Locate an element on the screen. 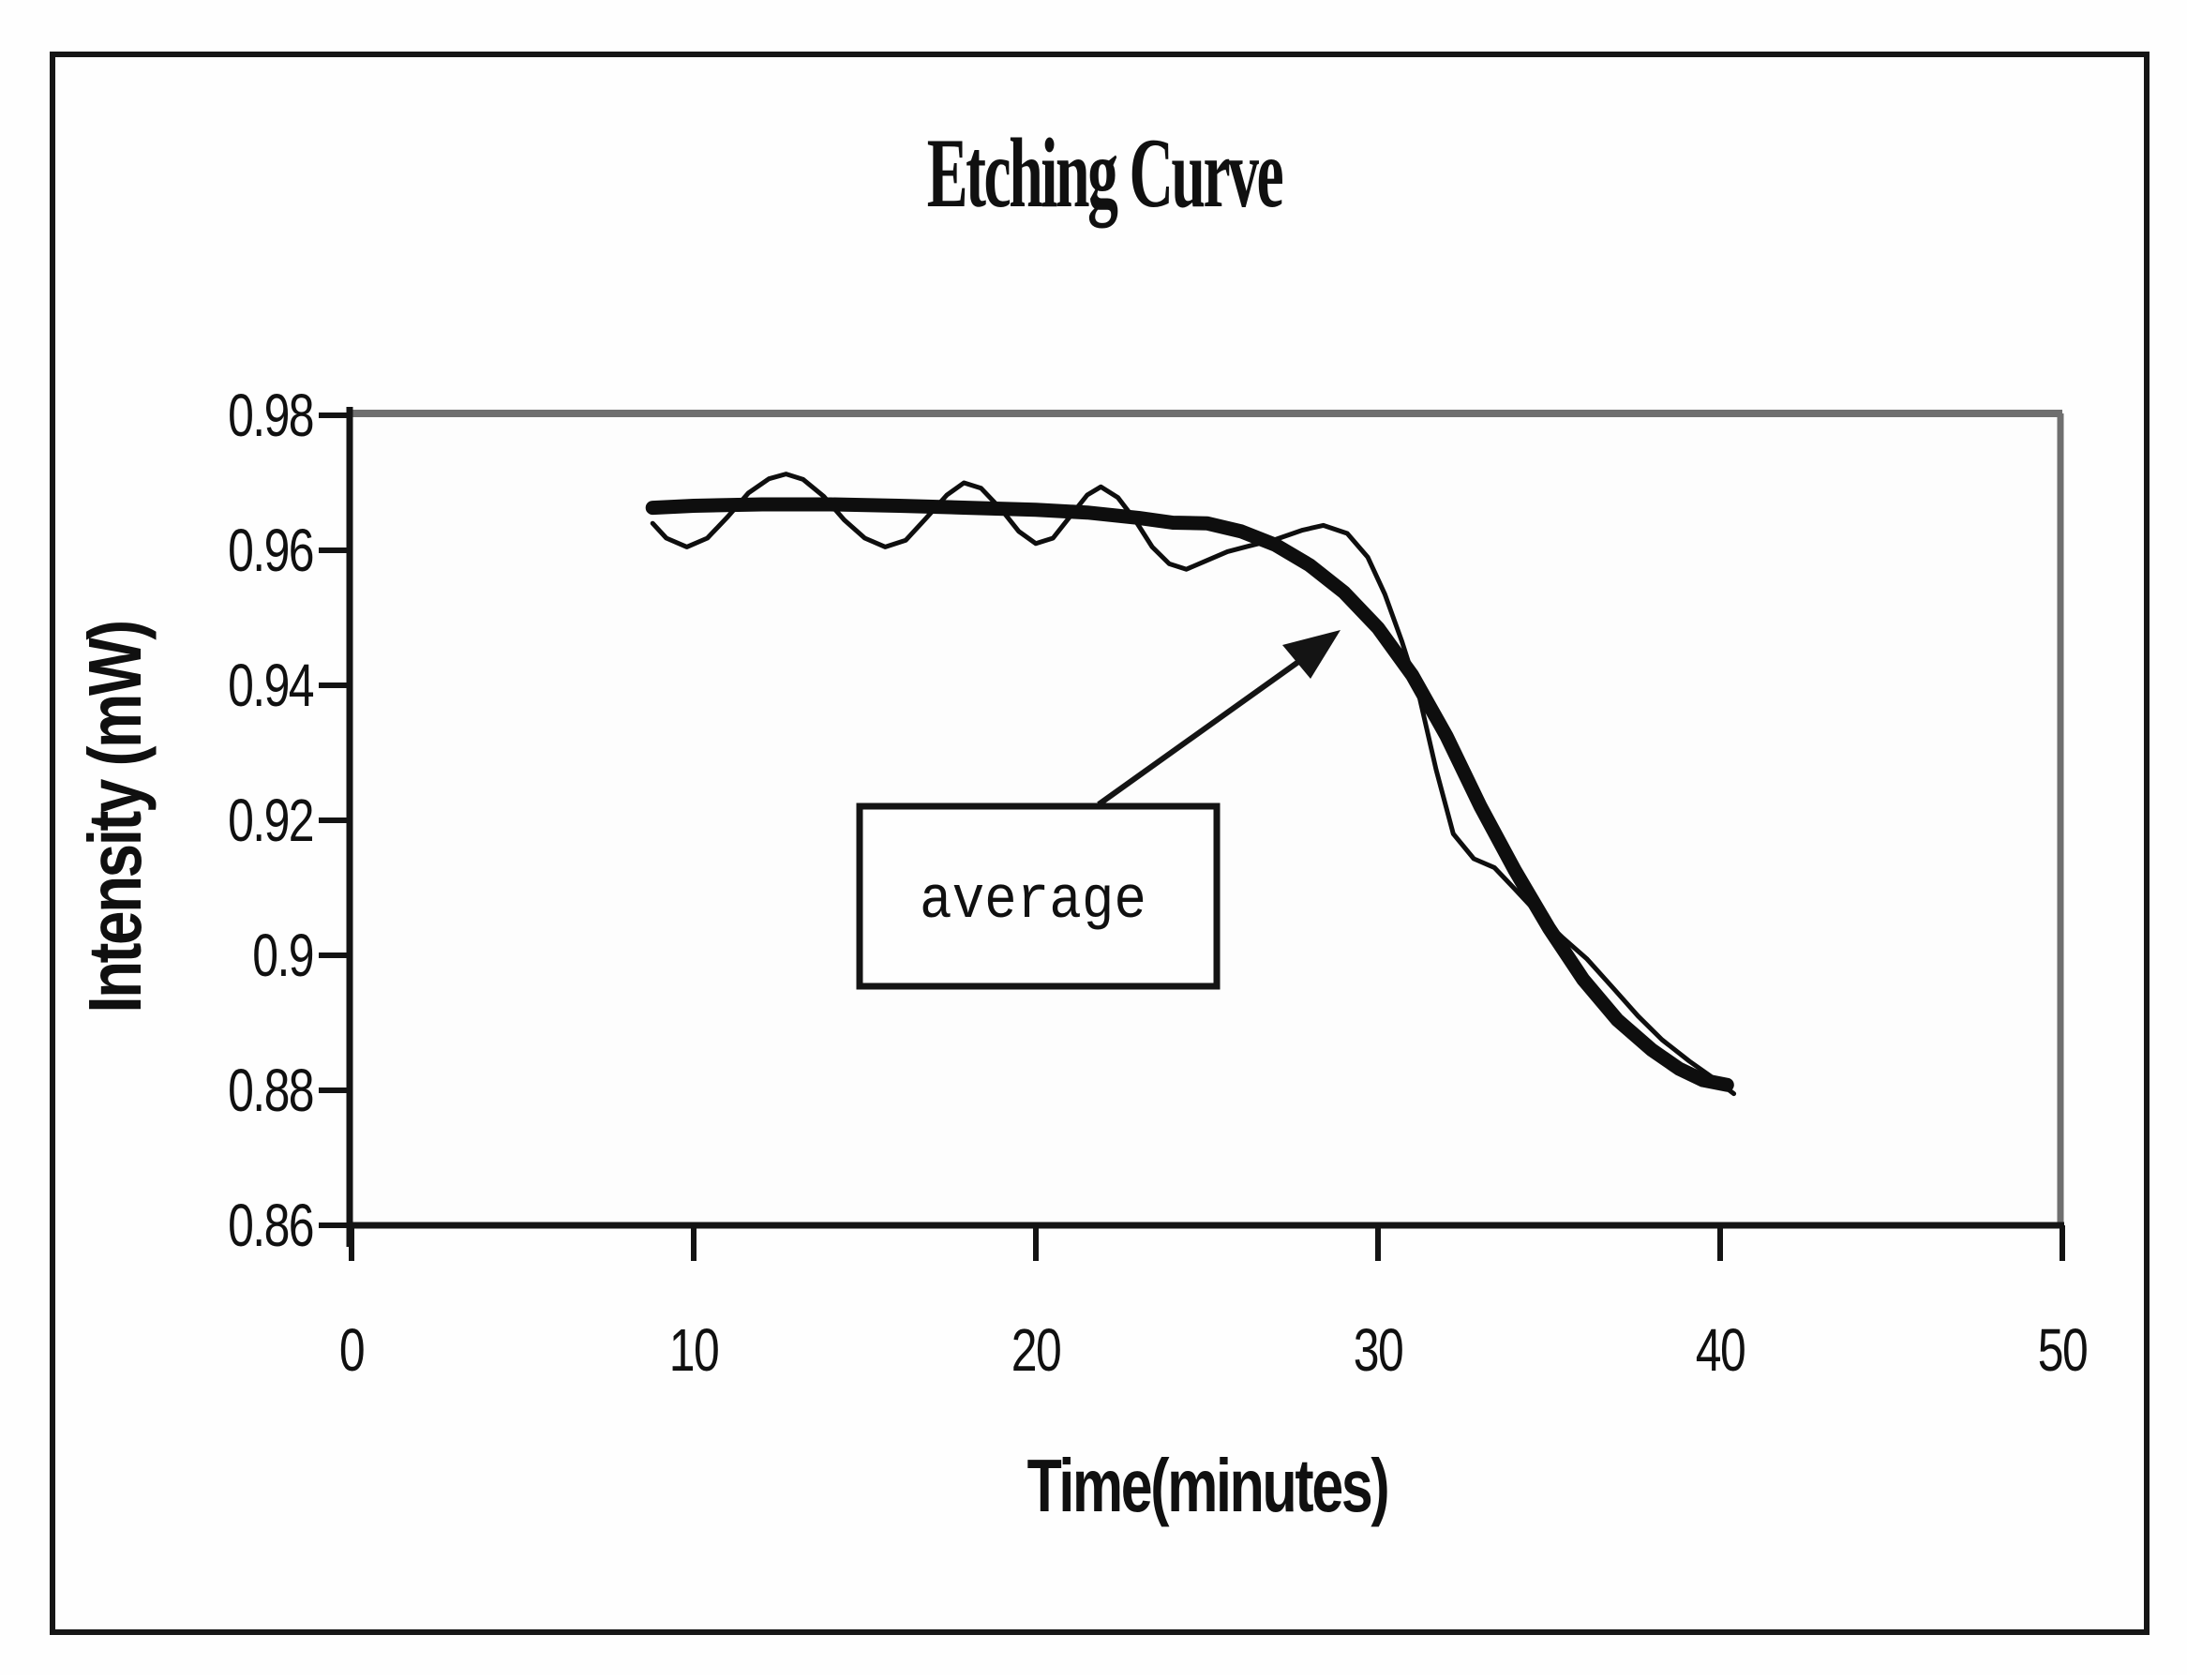 The image size is (2187, 1680). y-axis-title: Intensity (mW) is located at coordinates (115, 817).